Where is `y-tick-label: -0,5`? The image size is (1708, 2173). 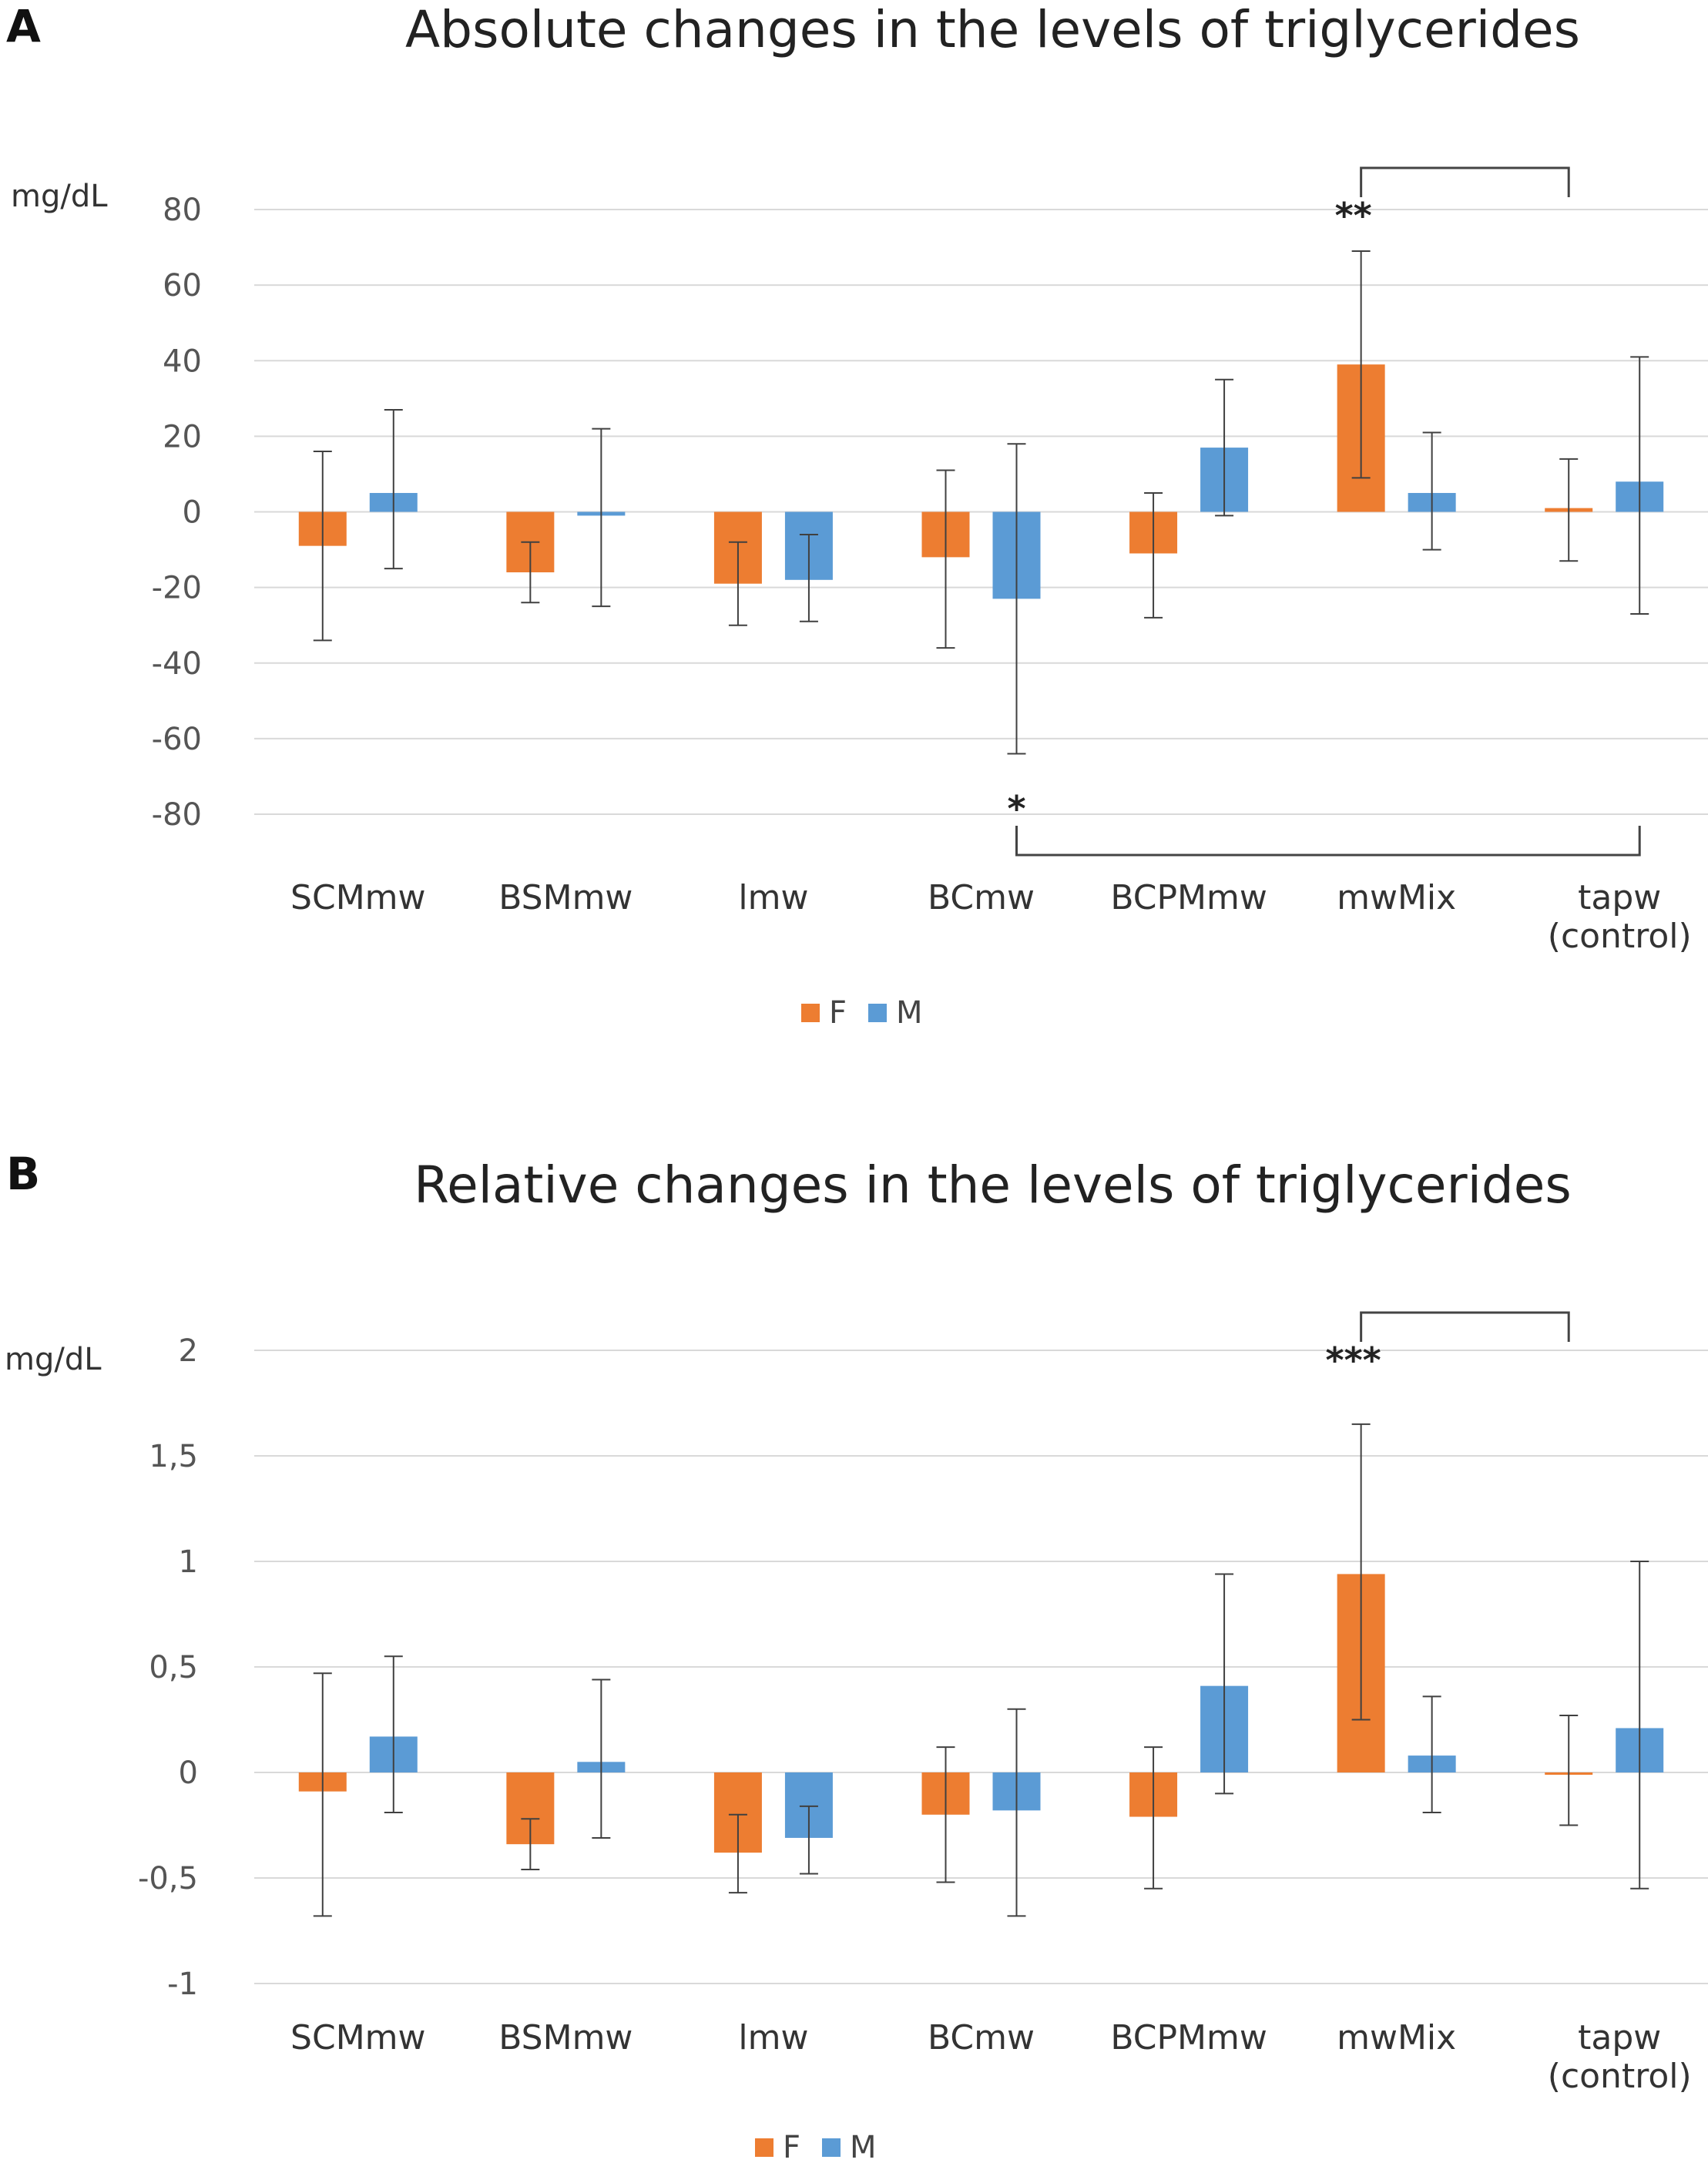
y-tick-label: -0,5 is located at coordinates (168, 1879).